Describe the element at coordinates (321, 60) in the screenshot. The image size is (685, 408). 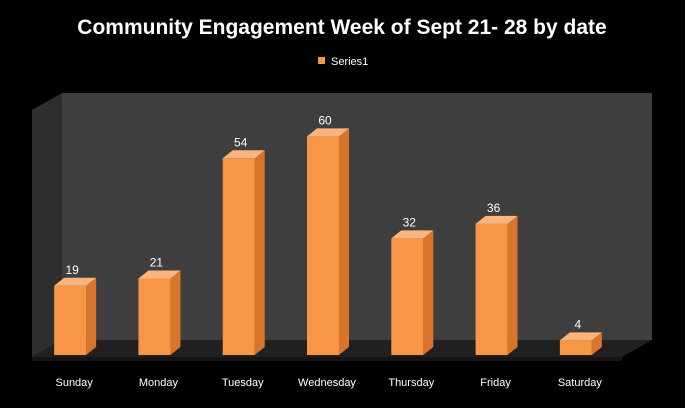
I see `legend-swatch` at that location.